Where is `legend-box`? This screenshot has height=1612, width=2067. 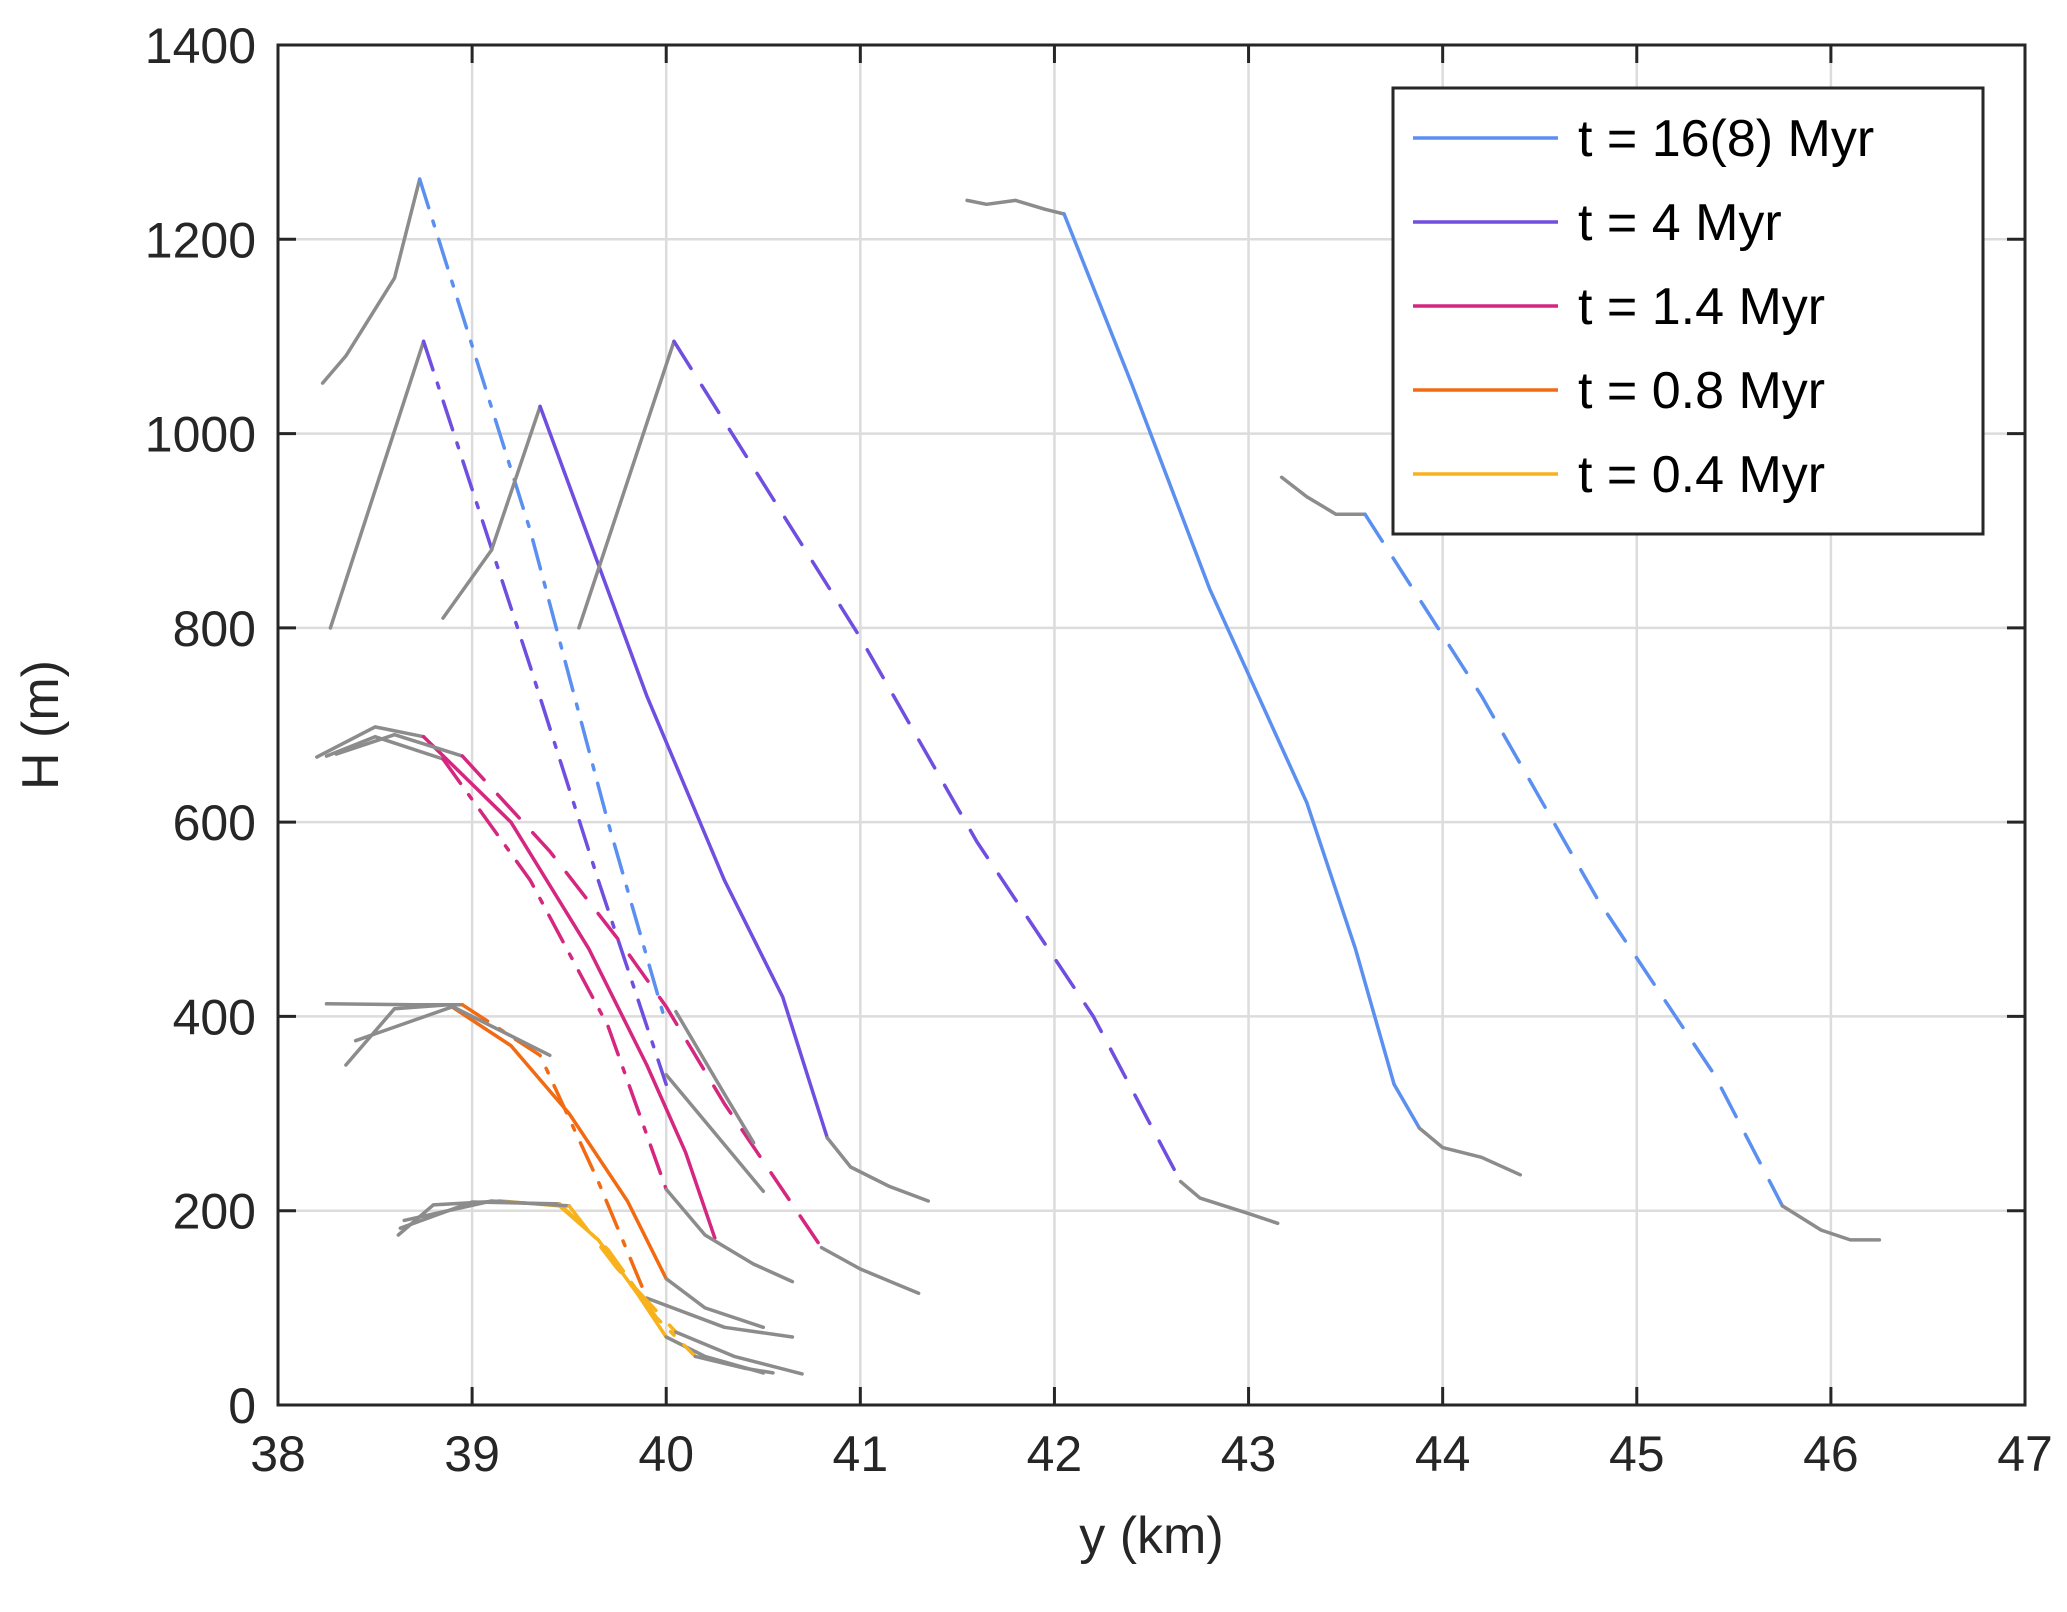 legend-box is located at coordinates (1688, 311).